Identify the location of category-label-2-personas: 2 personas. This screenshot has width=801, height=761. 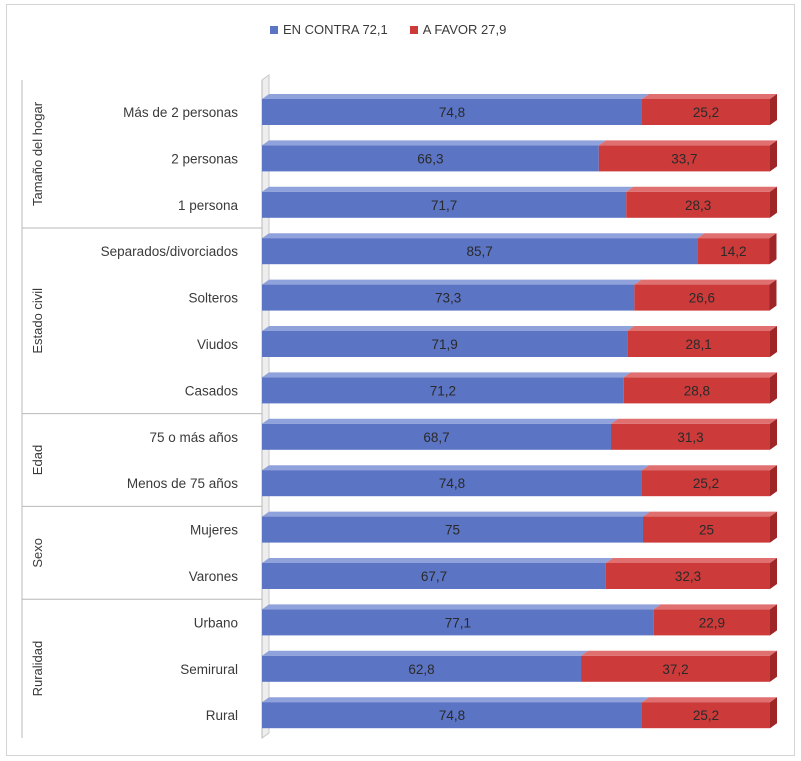
(204, 158).